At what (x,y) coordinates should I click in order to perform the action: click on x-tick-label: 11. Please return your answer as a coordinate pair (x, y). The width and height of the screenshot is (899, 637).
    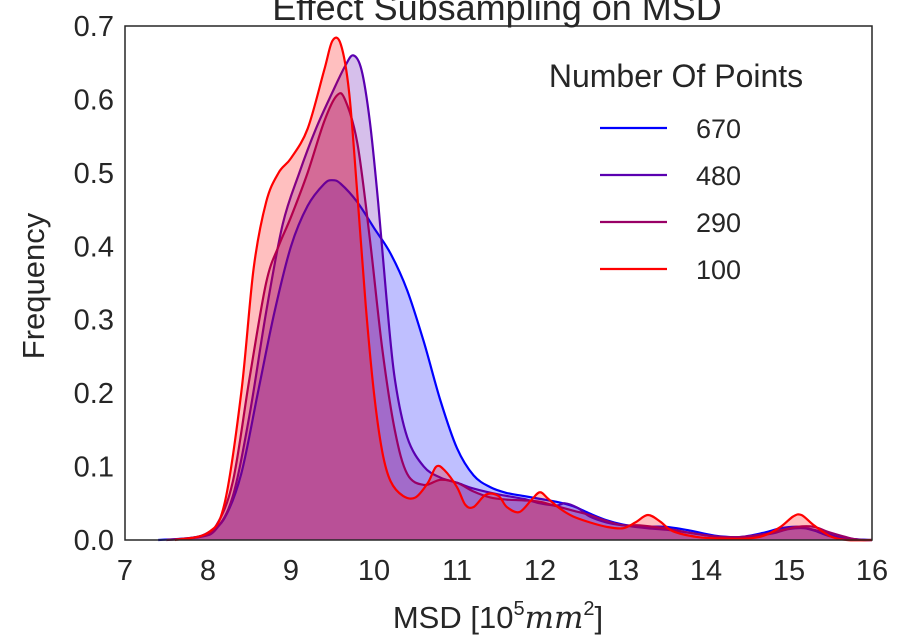
    Looking at the image, I should click on (457, 571).